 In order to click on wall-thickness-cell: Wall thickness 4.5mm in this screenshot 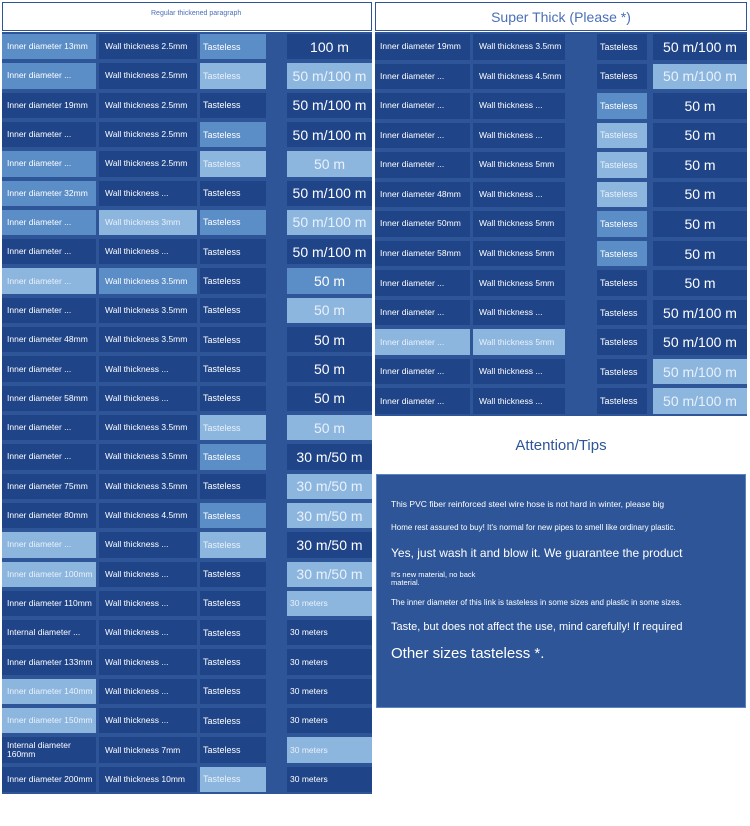, I will do `click(148, 515)`.